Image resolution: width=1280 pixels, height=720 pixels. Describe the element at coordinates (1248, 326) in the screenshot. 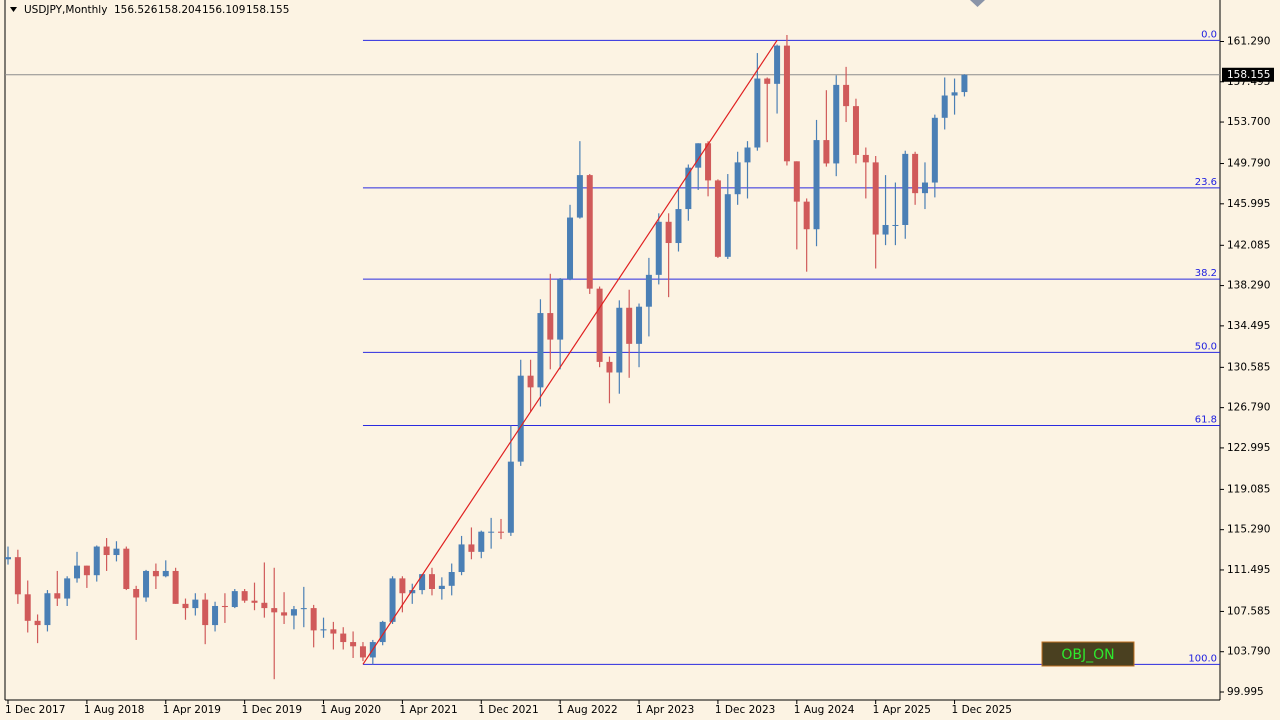

I see `y-tick-label: 134.495` at that location.